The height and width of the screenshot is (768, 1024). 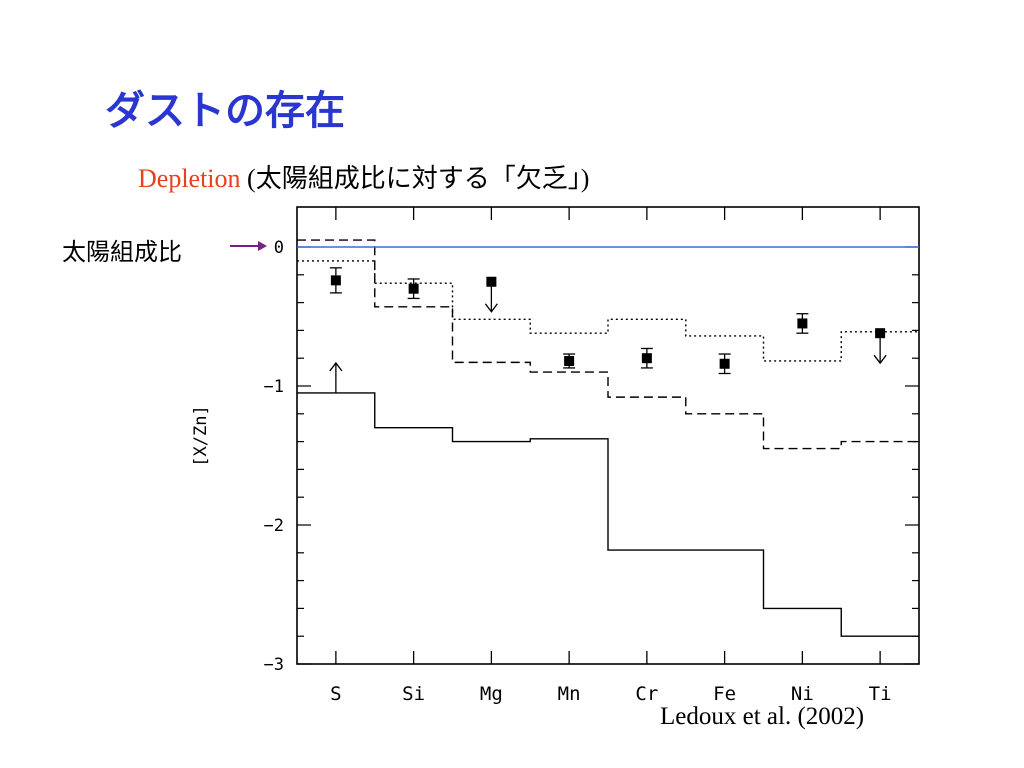 I want to click on subtitle-japanese: 太陽組成比に対する「欠乏」, so click(x=418, y=179).